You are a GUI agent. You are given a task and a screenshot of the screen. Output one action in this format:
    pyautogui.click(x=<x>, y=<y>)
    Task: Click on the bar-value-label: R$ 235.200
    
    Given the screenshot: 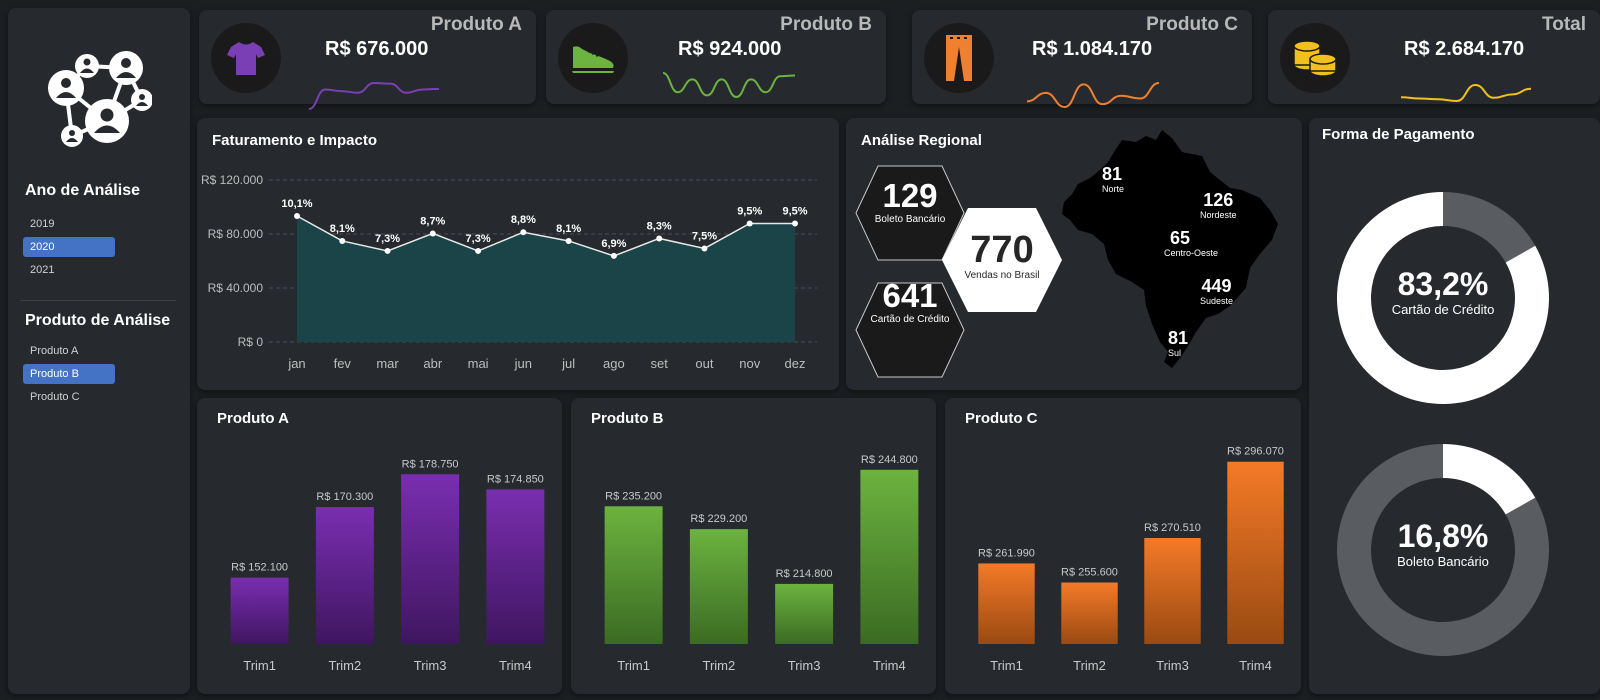 What is the action you would take?
    pyautogui.click(x=633, y=496)
    